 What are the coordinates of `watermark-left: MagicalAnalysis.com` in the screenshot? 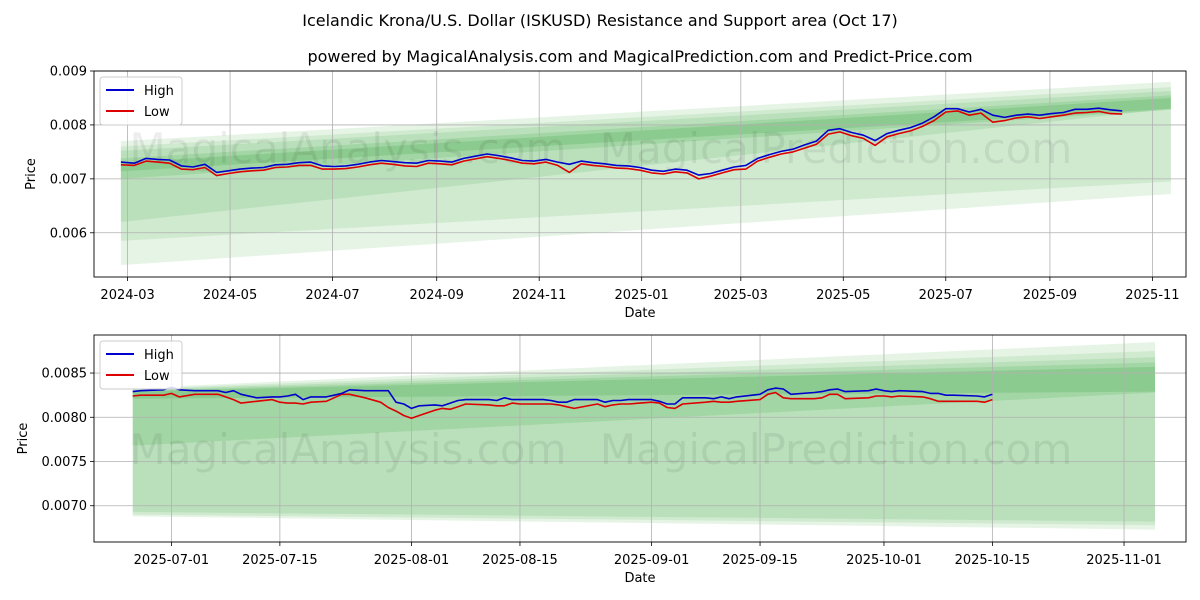 It's located at (348, 449).